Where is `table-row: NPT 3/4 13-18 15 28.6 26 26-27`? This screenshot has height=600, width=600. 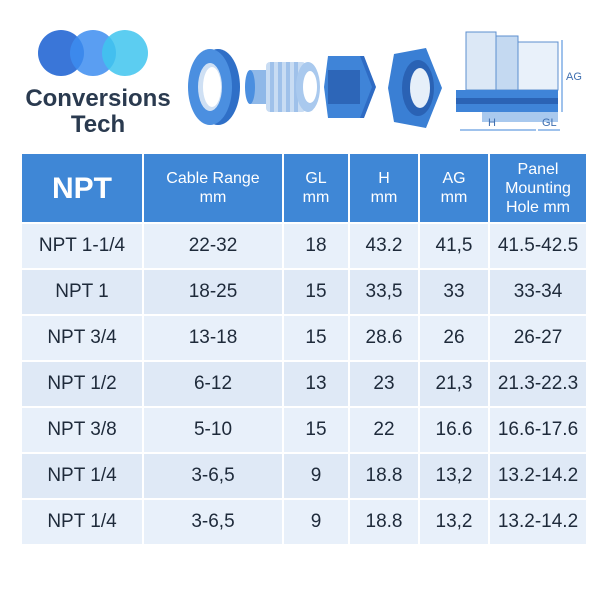
table-row: NPT 3/4 13-18 15 28.6 26 26-27 is located at coordinates (304, 338).